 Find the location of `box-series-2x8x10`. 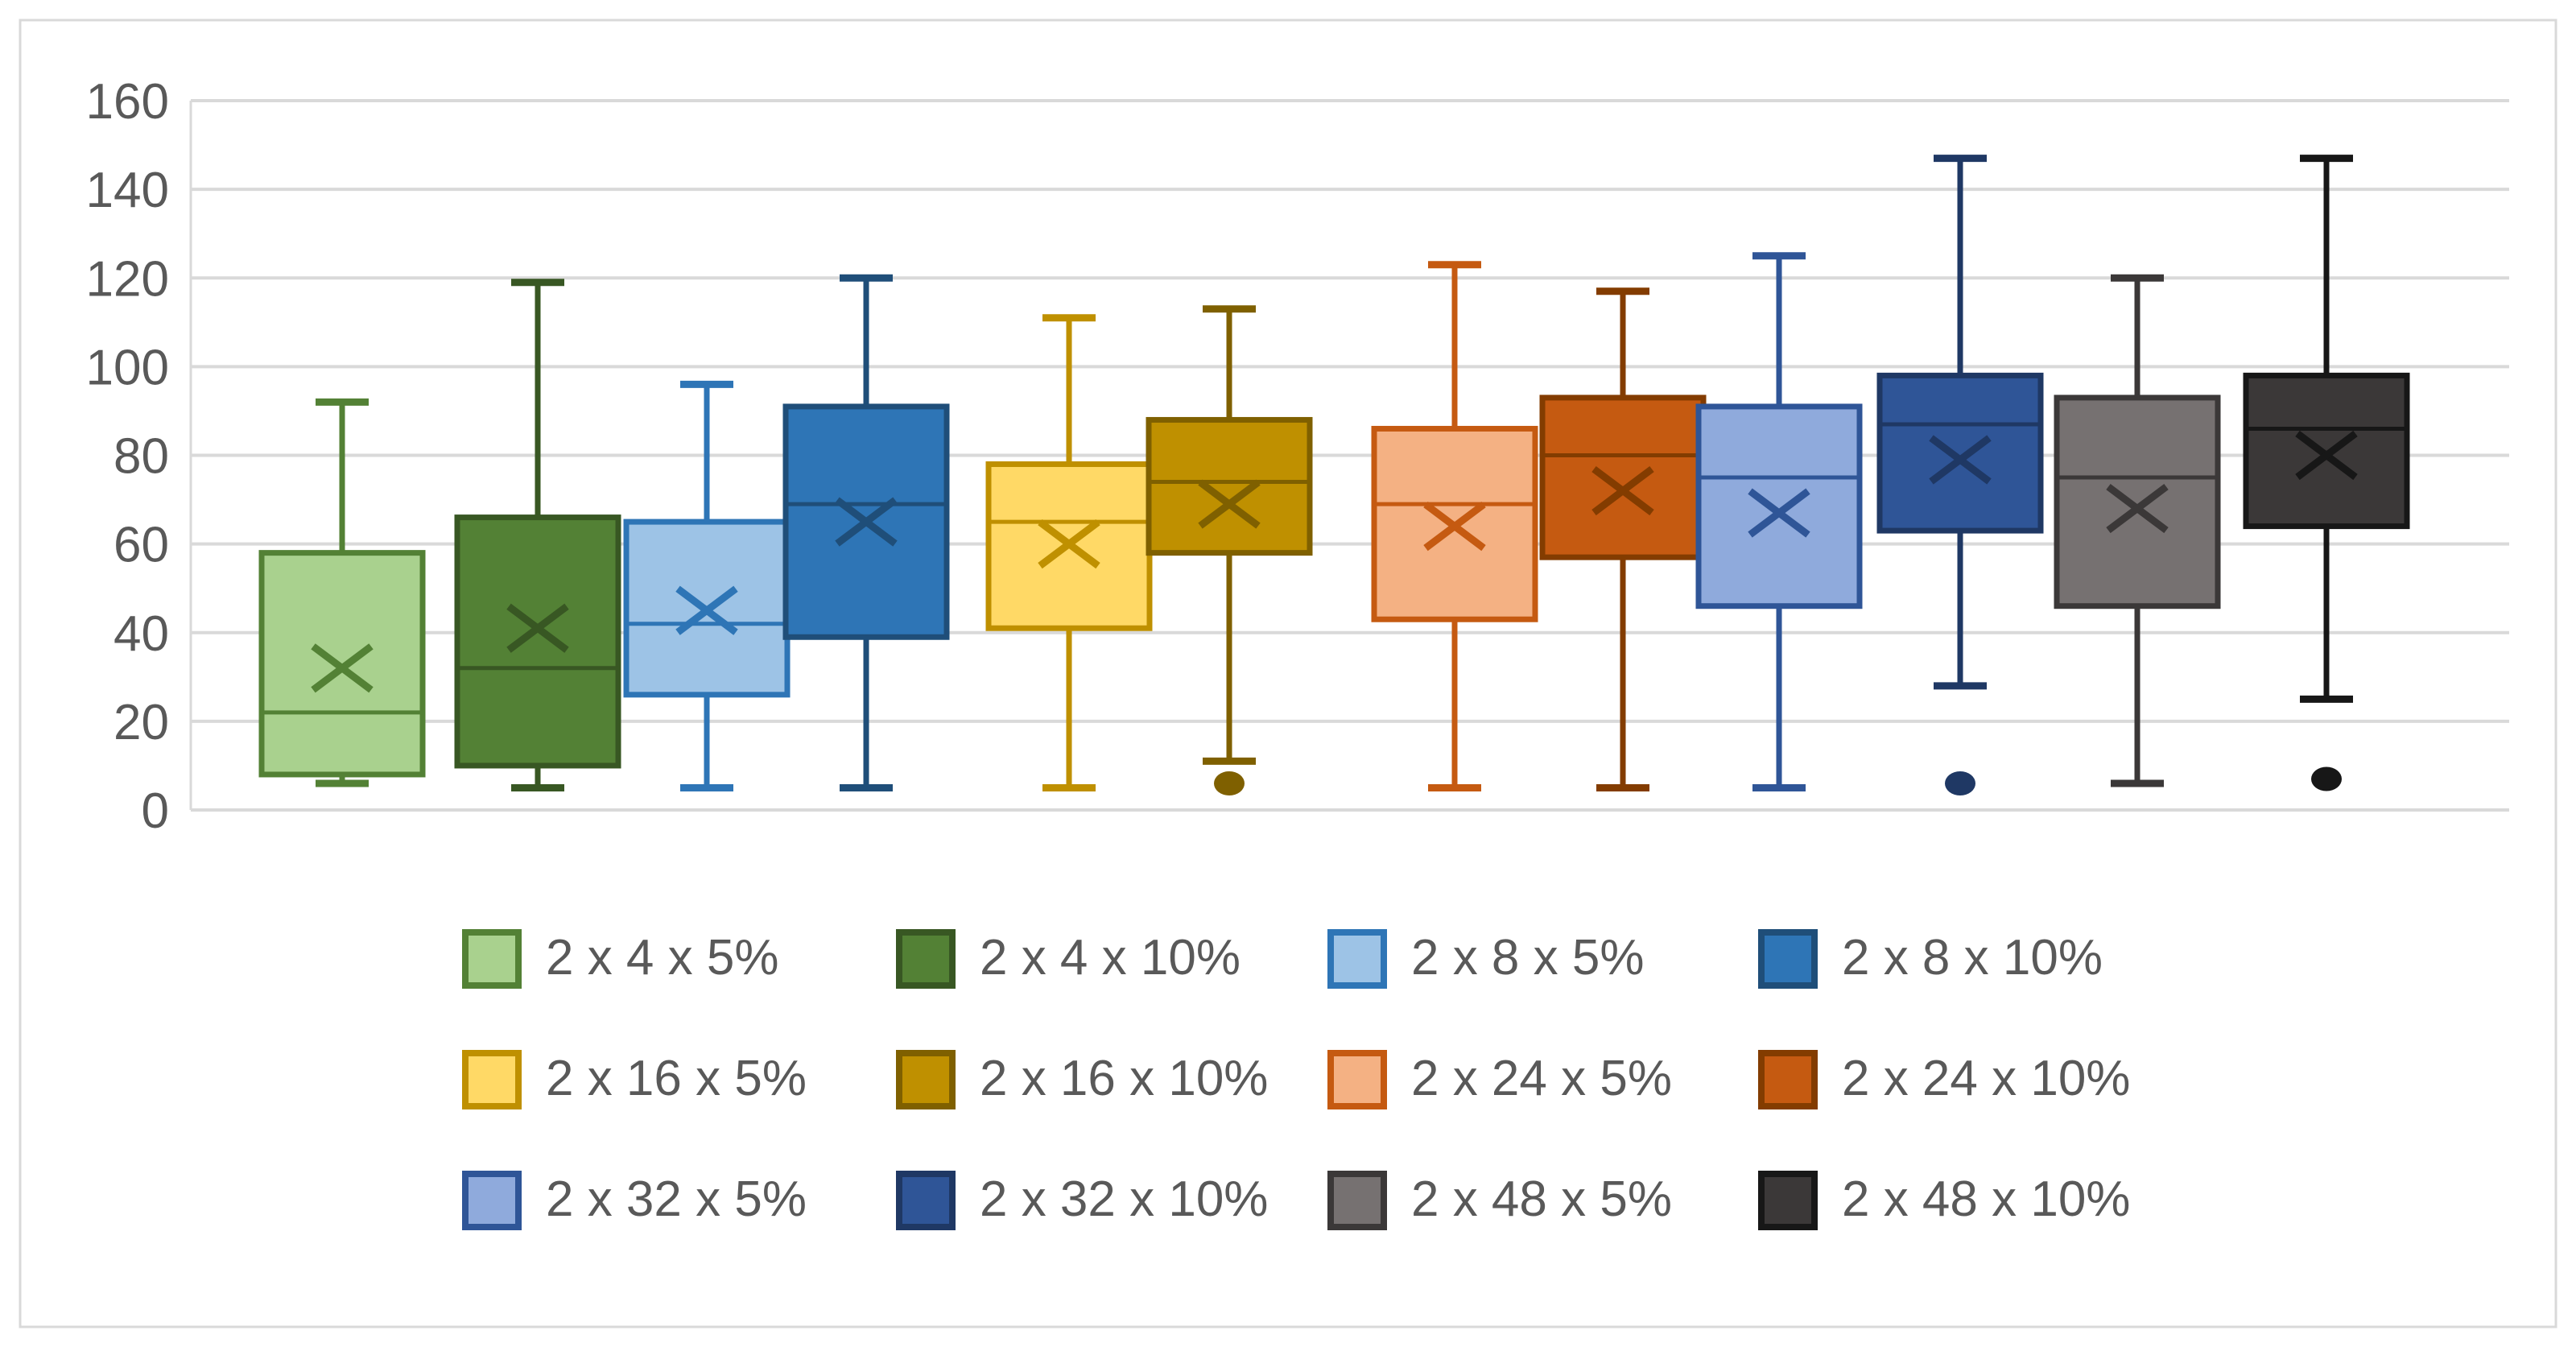

box-series-2x8x10 is located at coordinates (866, 532).